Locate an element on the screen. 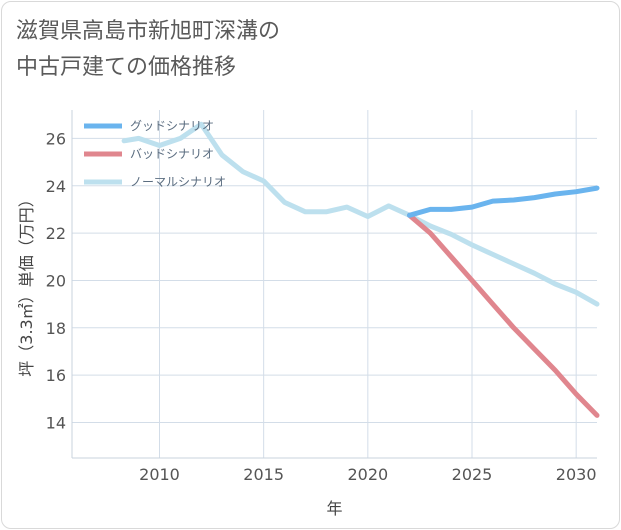 This screenshot has width=621, height=530. y-tick-label: 24 is located at coordinates (56, 186).